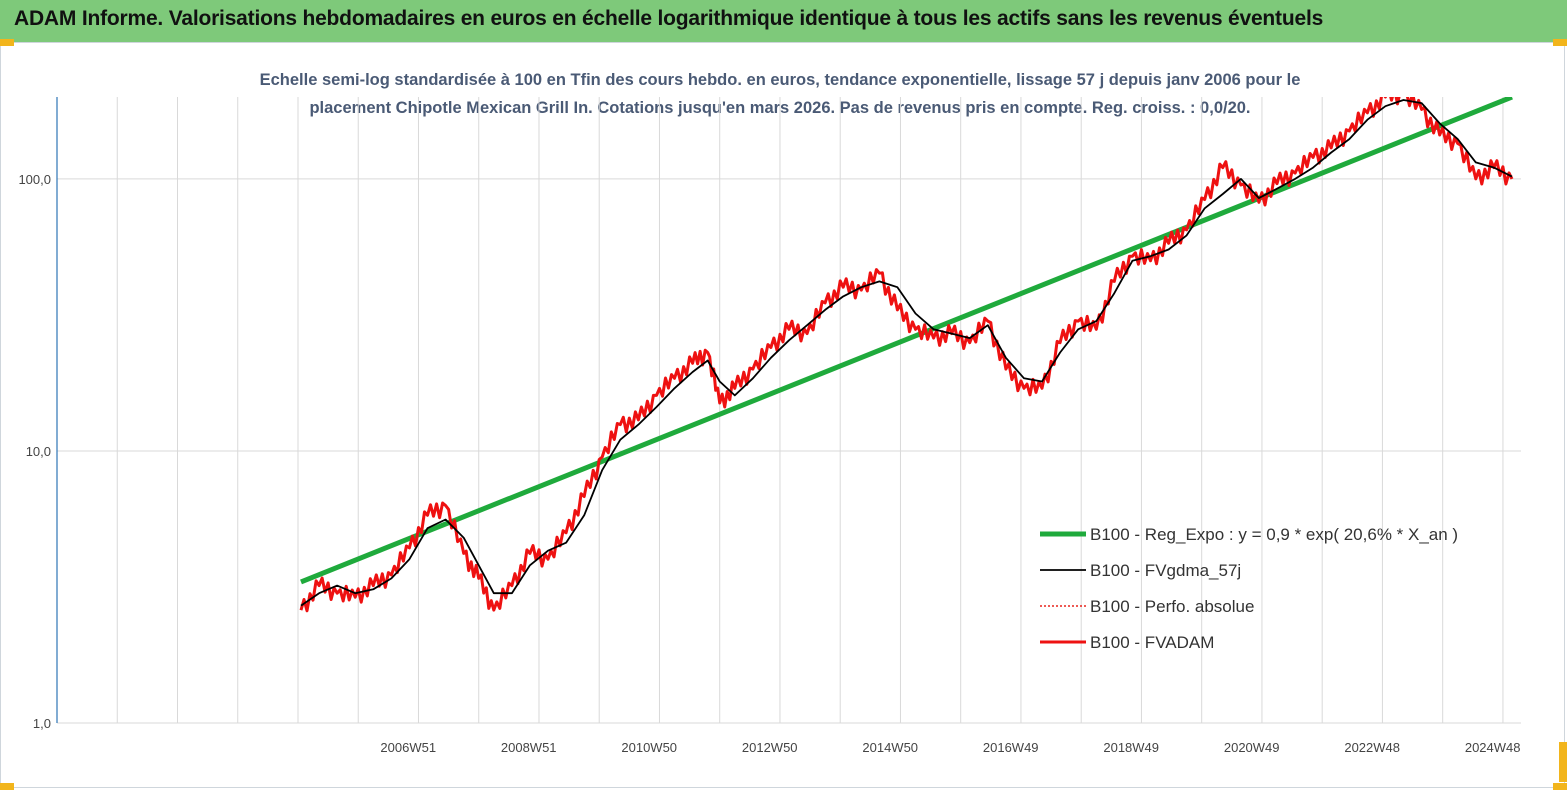 The image size is (1567, 790). What do you see at coordinates (1560, 786) in the screenshot?
I see `corner-marker-bottom-right-edge` at bounding box center [1560, 786].